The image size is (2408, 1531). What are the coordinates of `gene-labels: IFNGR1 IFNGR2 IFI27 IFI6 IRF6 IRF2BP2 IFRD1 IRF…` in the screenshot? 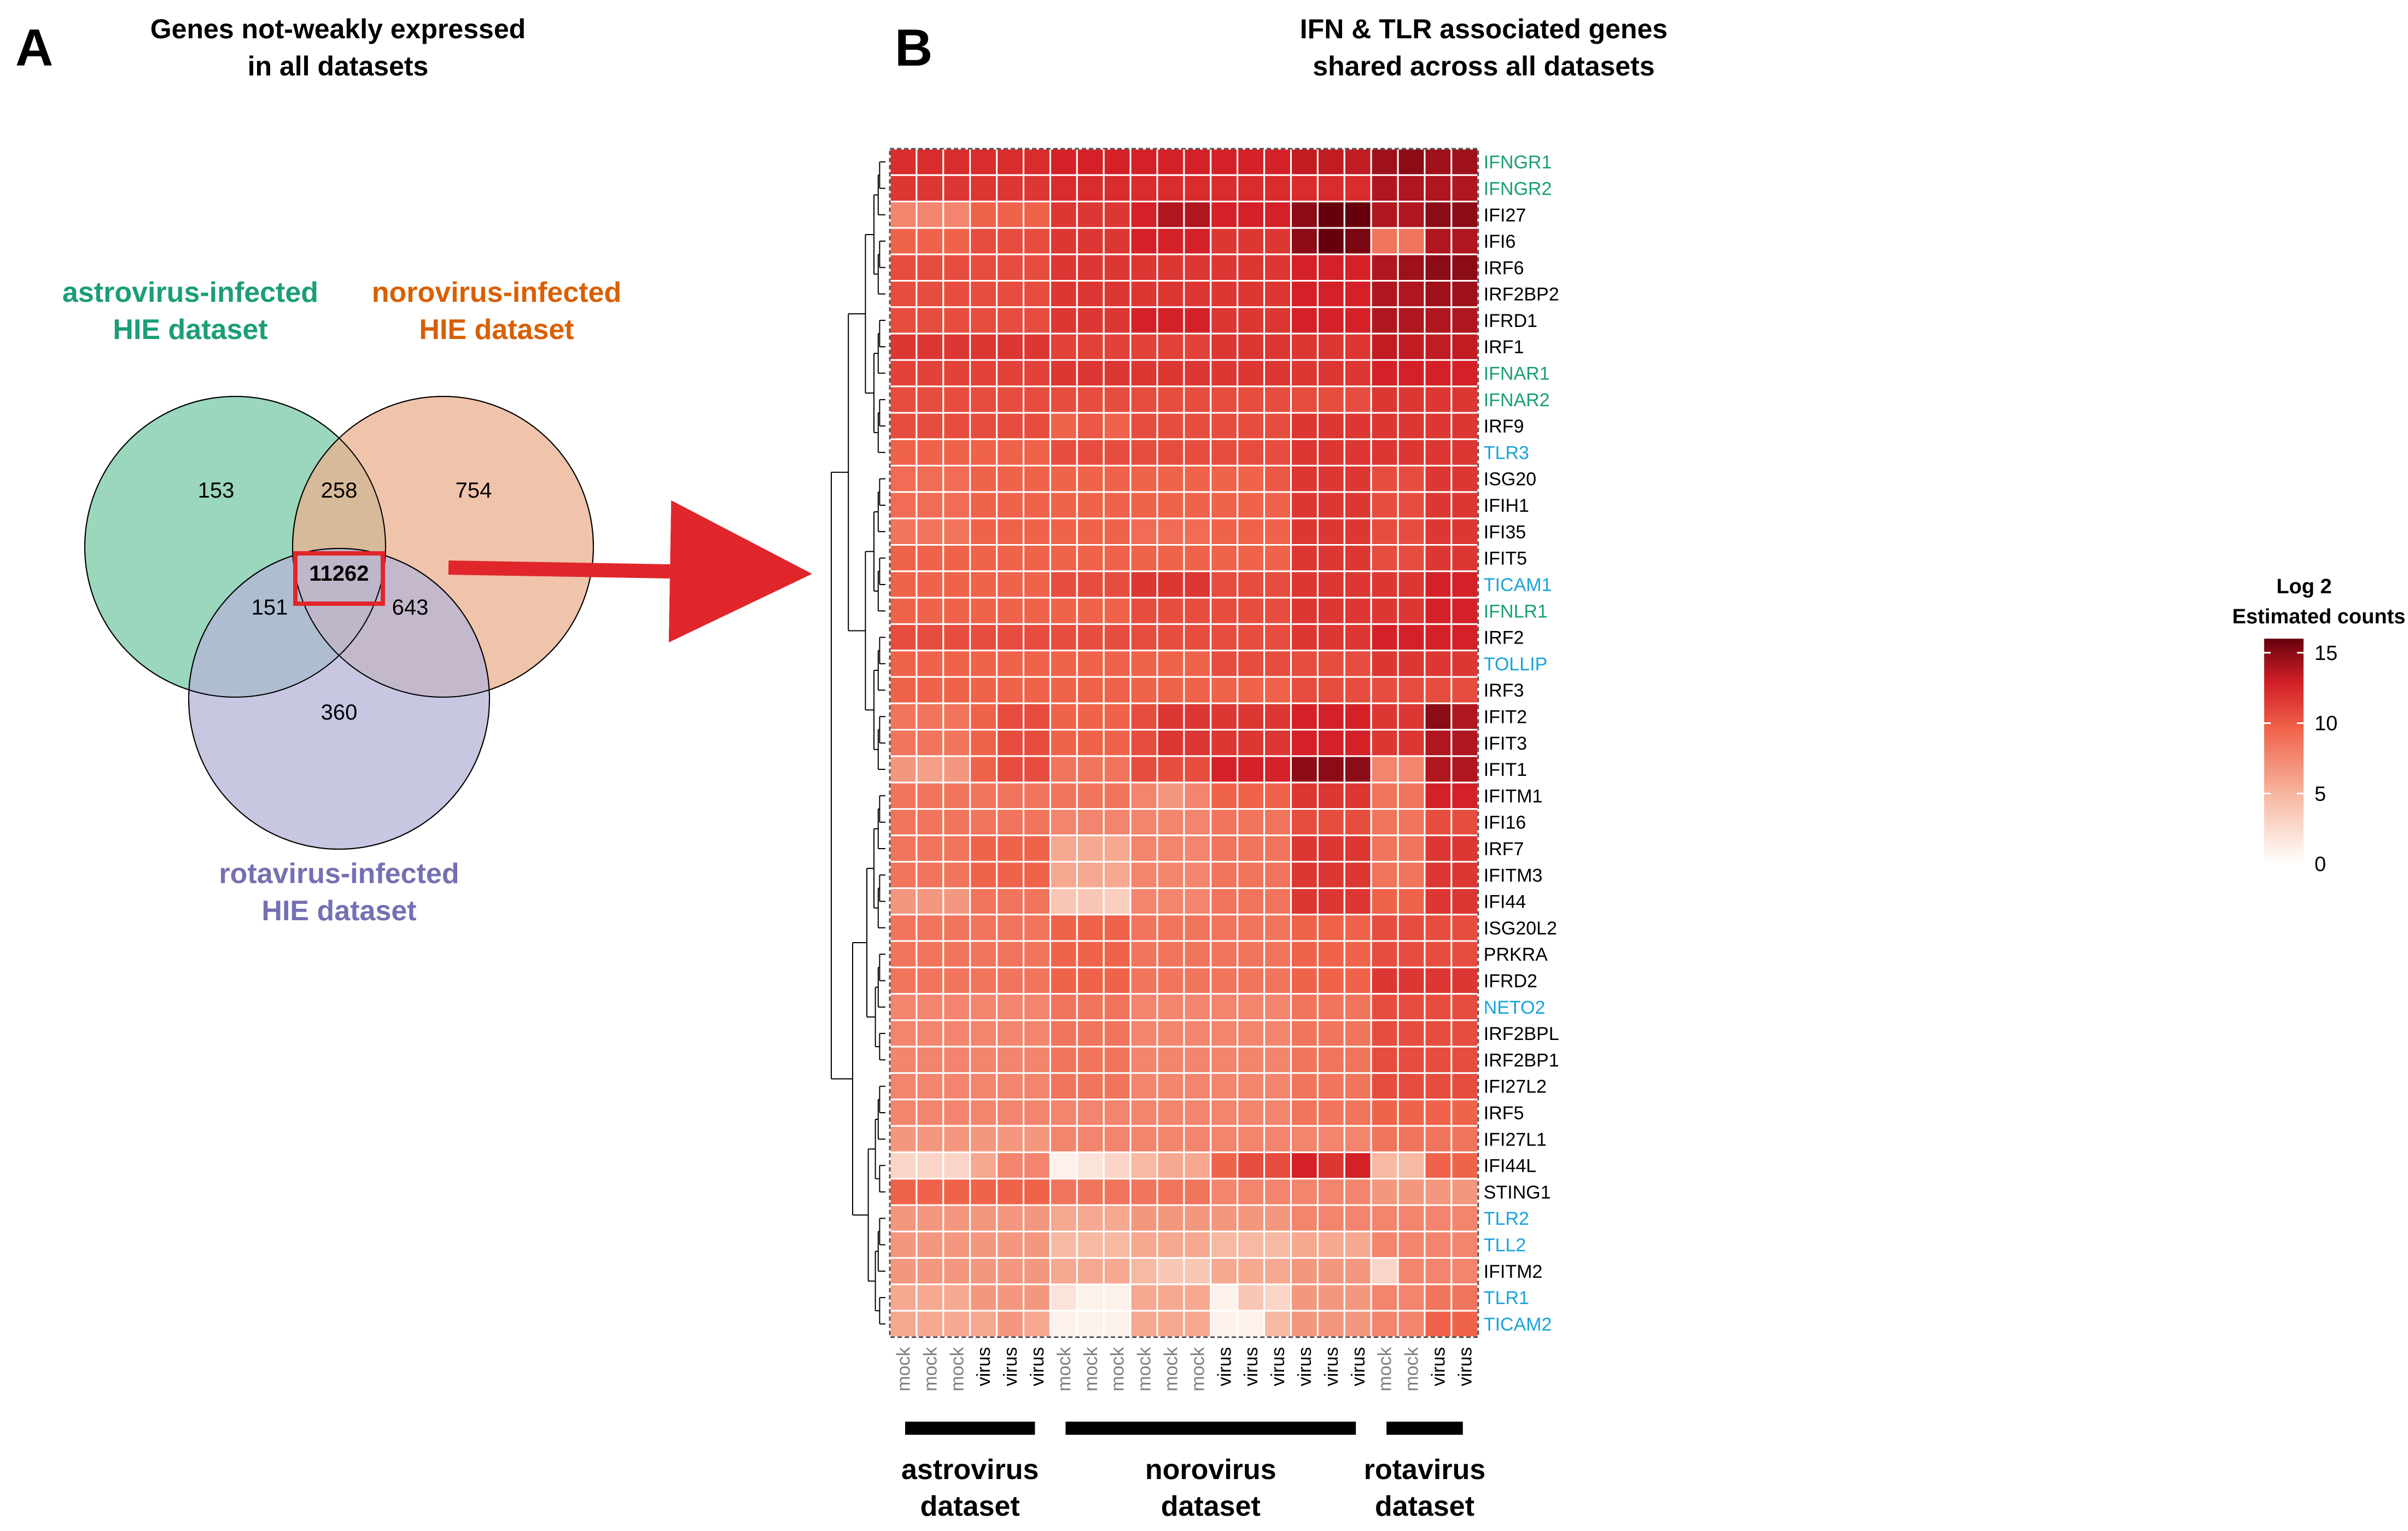 It's located at (1521, 744).